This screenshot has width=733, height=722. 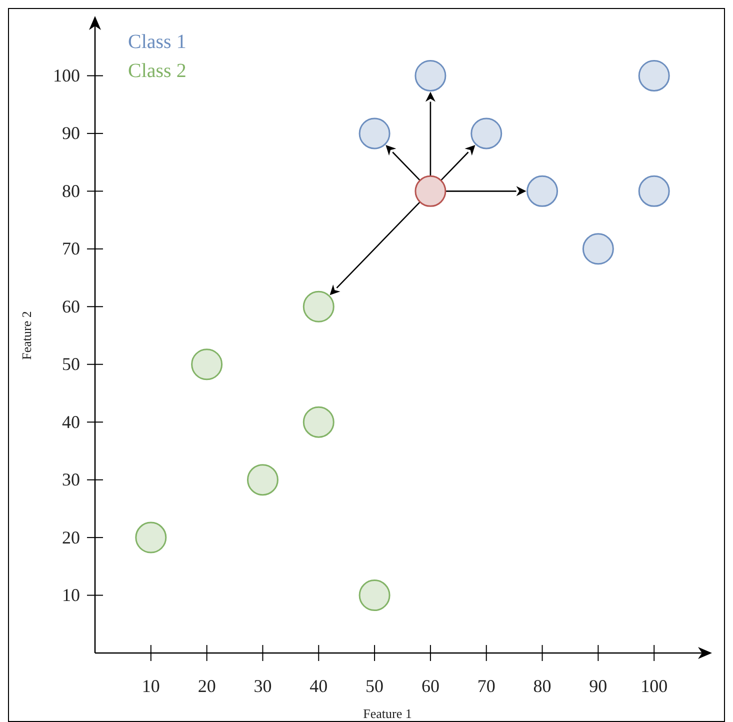 What do you see at coordinates (66, 75) in the screenshot?
I see `y-tick-label: 100` at bounding box center [66, 75].